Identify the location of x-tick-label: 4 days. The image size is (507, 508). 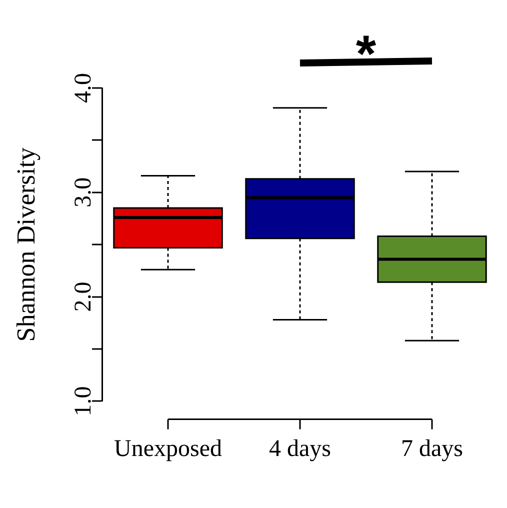
(300, 449).